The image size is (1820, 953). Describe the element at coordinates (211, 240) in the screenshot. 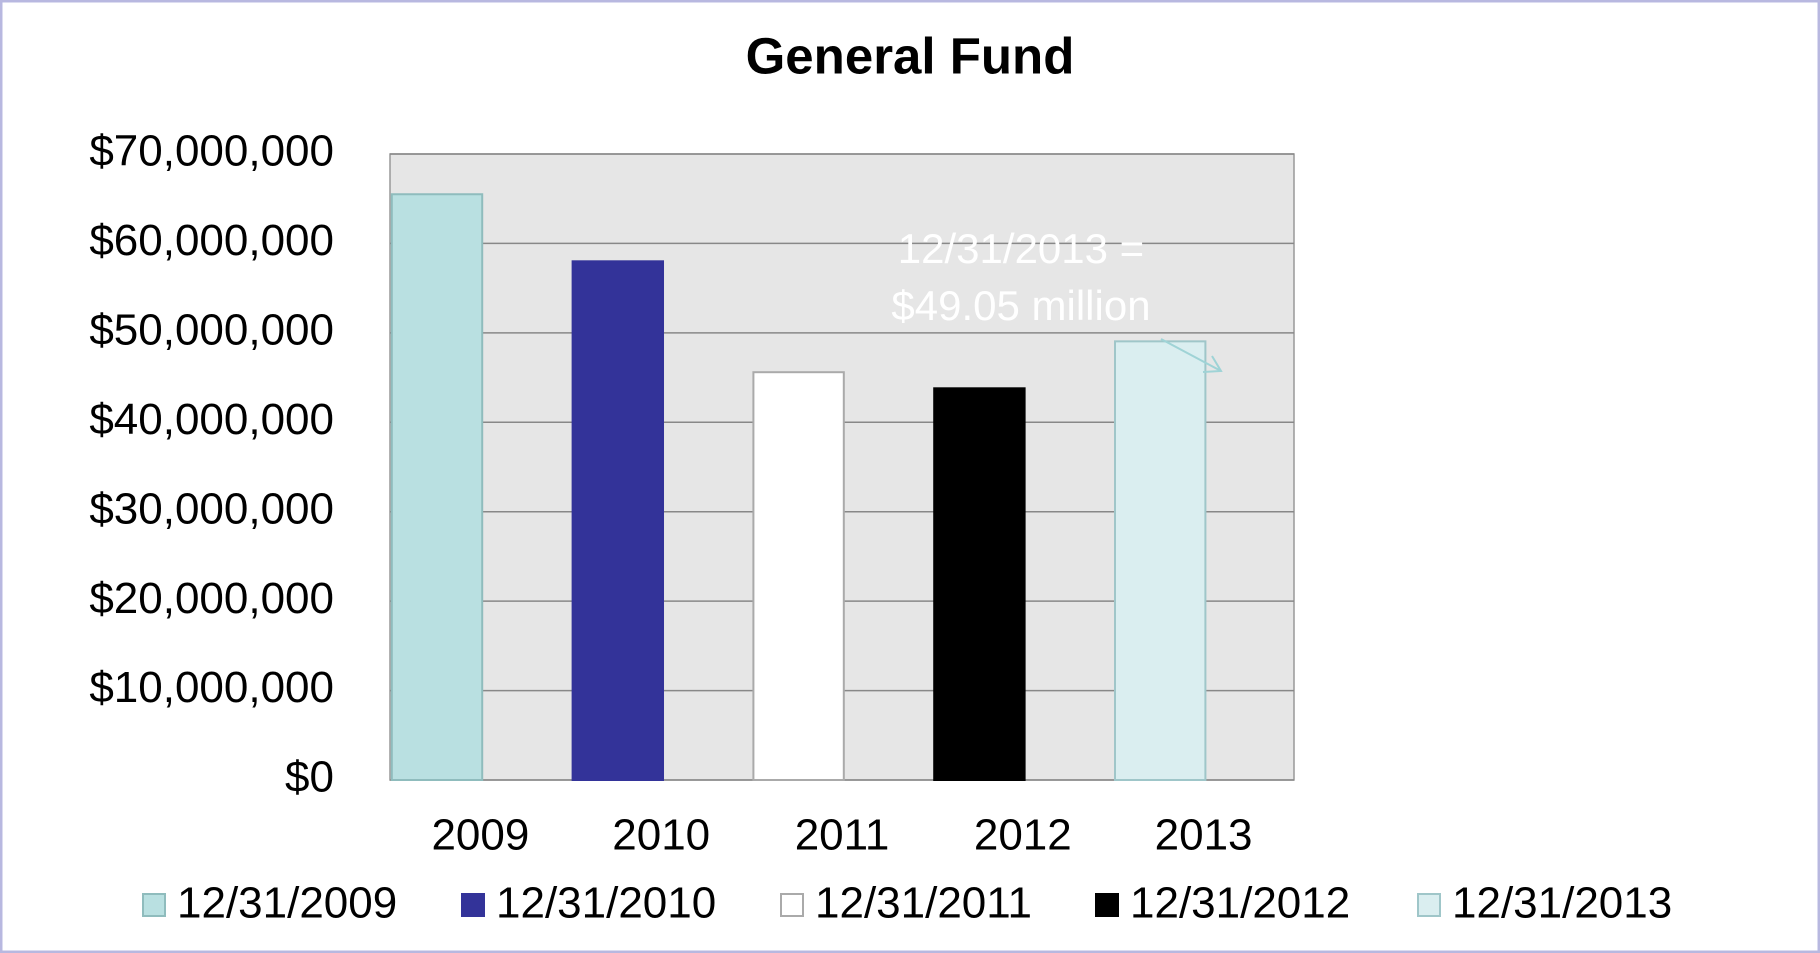

I see `y-tick-label: $60,000,000` at that location.